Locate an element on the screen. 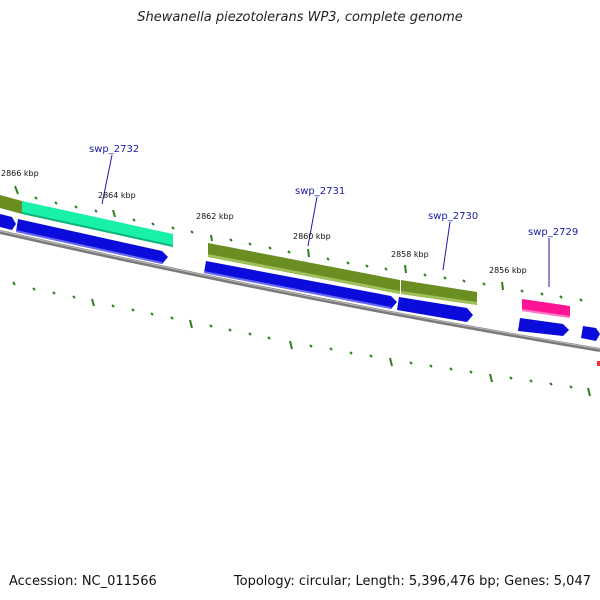  gene-label-swp-2729: swp_2729 is located at coordinates (553, 232).